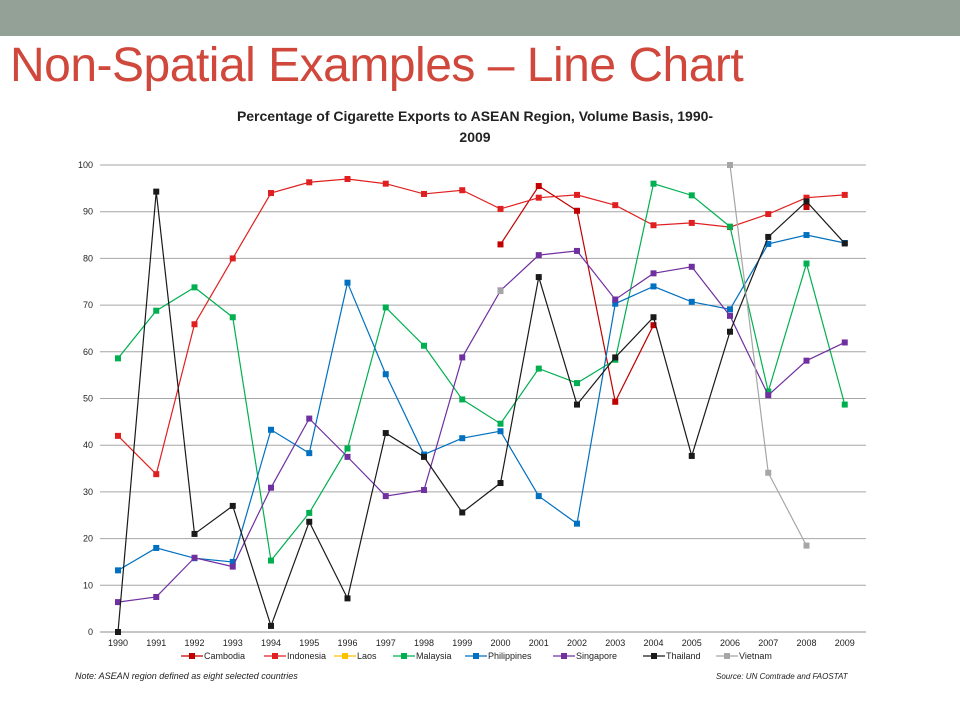 The image size is (960, 720). Describe the element at coordinates (88, 492) in the screenshot. I see `y-tick-label: 30` at that location.